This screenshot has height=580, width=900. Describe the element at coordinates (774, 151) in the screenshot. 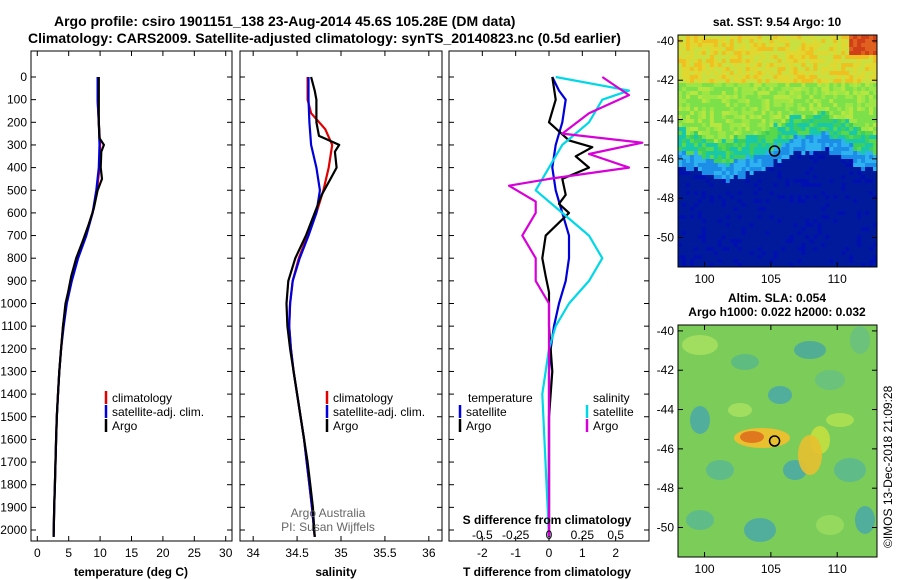

I see `float-position-marker` at that location.